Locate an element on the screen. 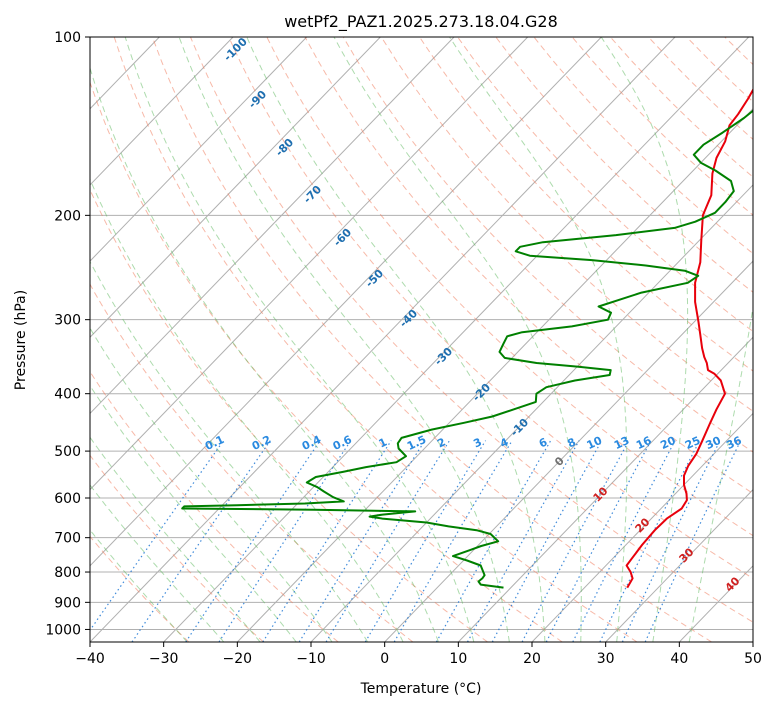  x-tick-label: −40 is located at coordinates (90, 659).